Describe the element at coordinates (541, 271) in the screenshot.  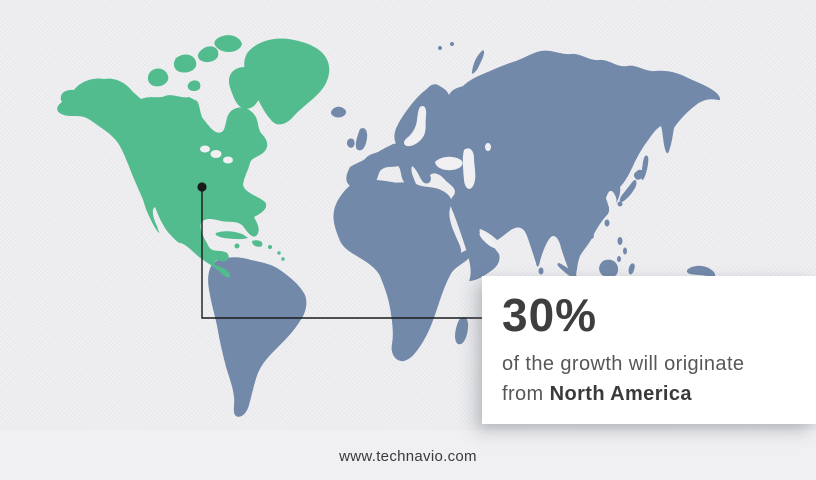
I see `island-sri-lanka` at that location.